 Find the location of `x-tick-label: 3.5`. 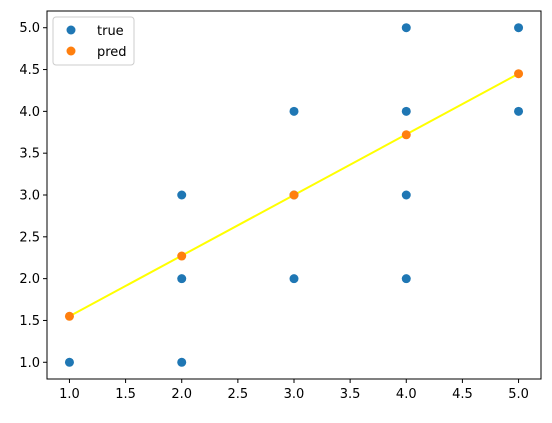

x-tick-label: 3.5 is located at coordinates (350, 394).